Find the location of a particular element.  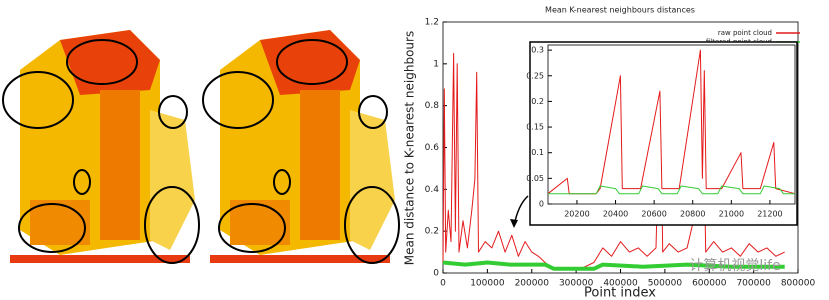

y-tick-label: 0.3 is located at coordinates (537, 50).